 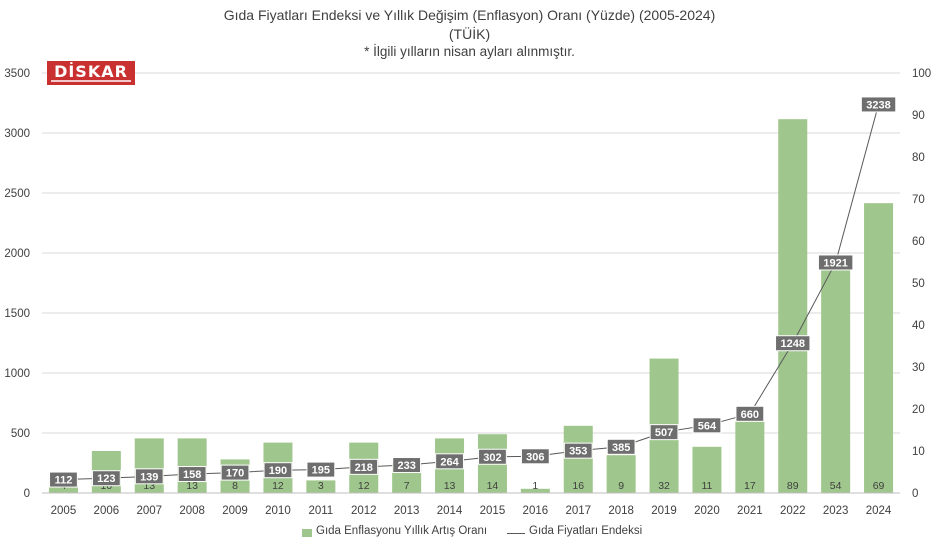 What do you see at coordinates (407, 486) in the screenshot?
I see `bar-data-label: 7` at bounding box center [407, 486].